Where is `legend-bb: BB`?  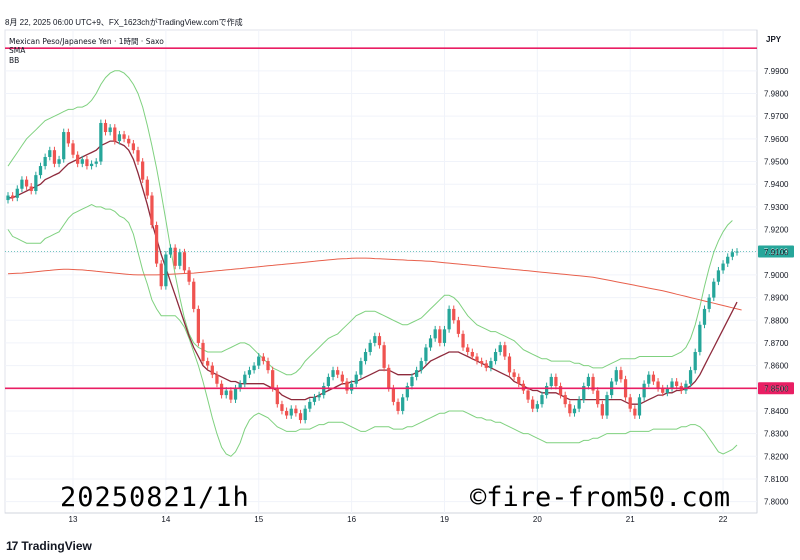 legend-bb: BB is located at coordinates (14, 60).